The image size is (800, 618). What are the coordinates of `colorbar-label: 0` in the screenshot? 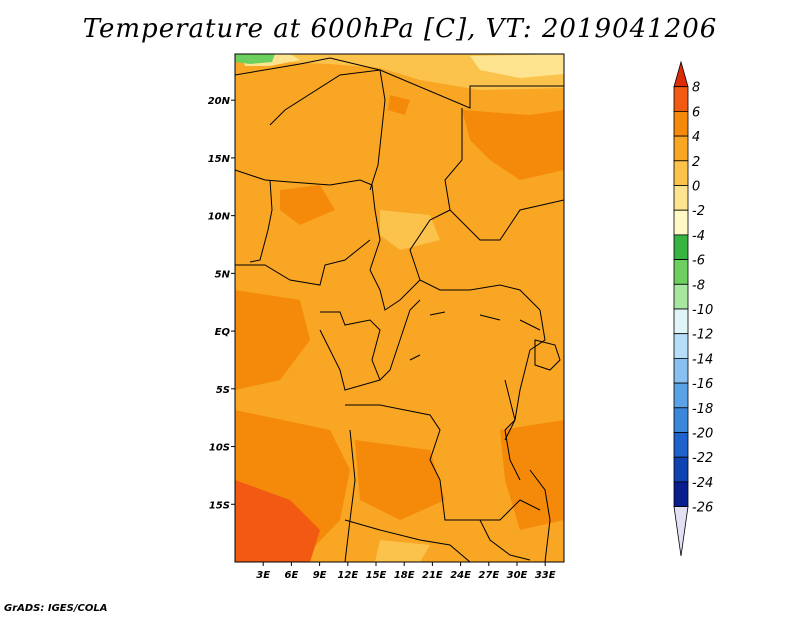 It's located at (696, 187).